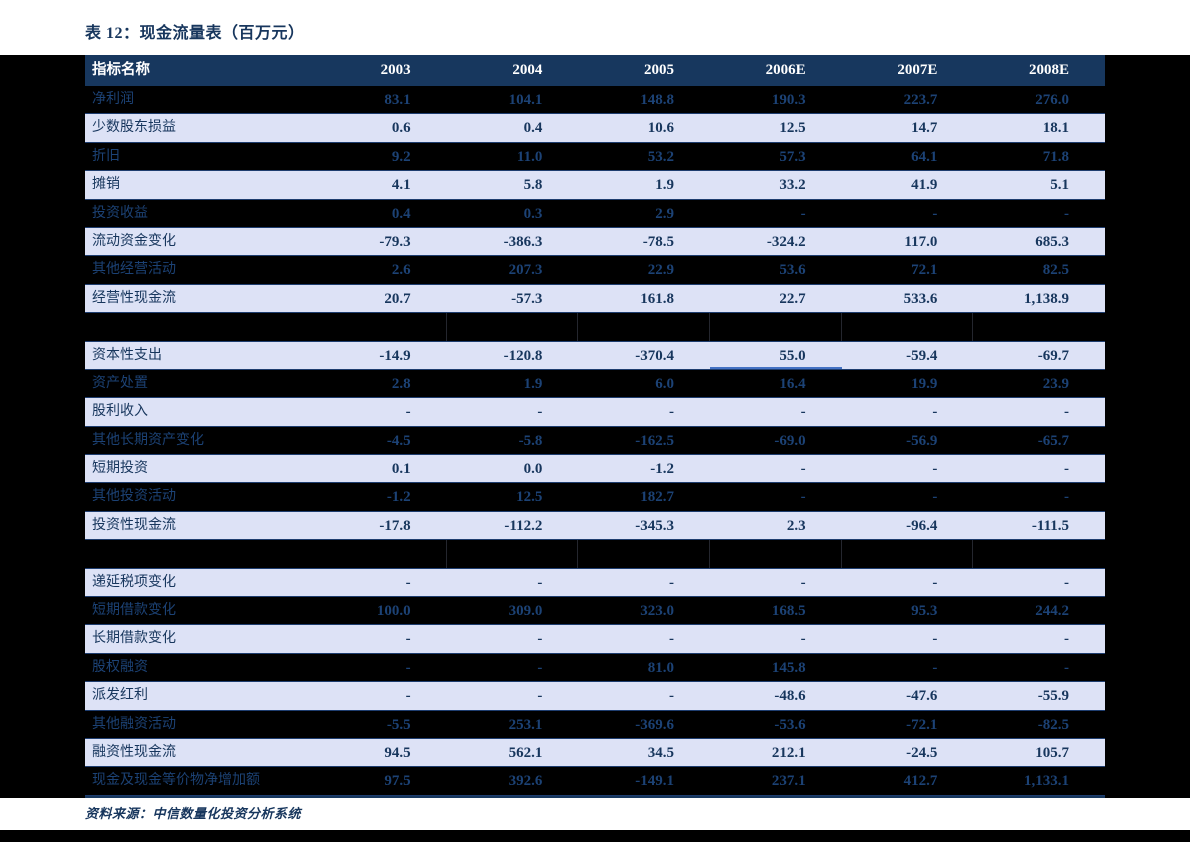 The height and width of the screenshot is (842, 1190). I want to click on value-cell: 12.5, so click(792, 128).